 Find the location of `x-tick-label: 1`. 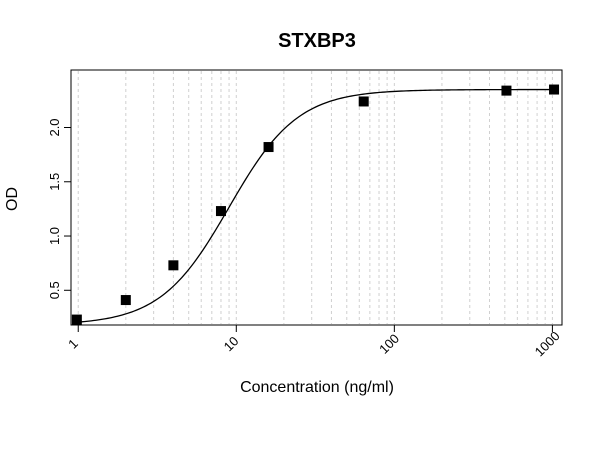

x-tick-label: 1 is located at coordinates (73, 344).